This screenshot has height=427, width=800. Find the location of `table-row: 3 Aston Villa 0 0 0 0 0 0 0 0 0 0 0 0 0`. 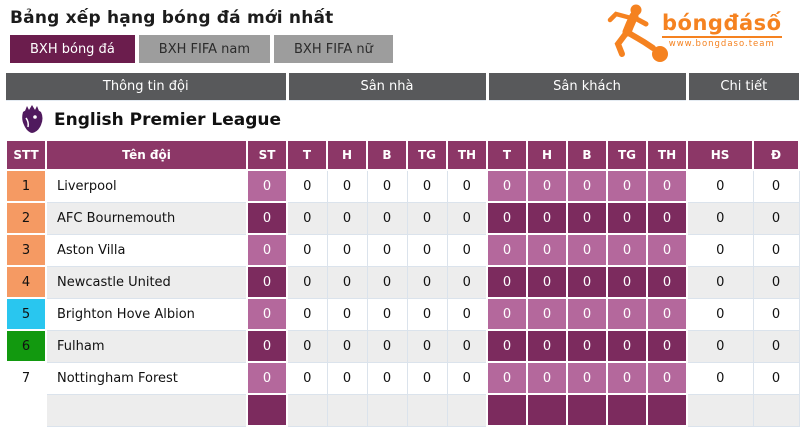

table-row: 3 Aston Villa 0 0 0 0 0 0 0 0 0 0 0 0 0 is located at coordinates (402, 250).